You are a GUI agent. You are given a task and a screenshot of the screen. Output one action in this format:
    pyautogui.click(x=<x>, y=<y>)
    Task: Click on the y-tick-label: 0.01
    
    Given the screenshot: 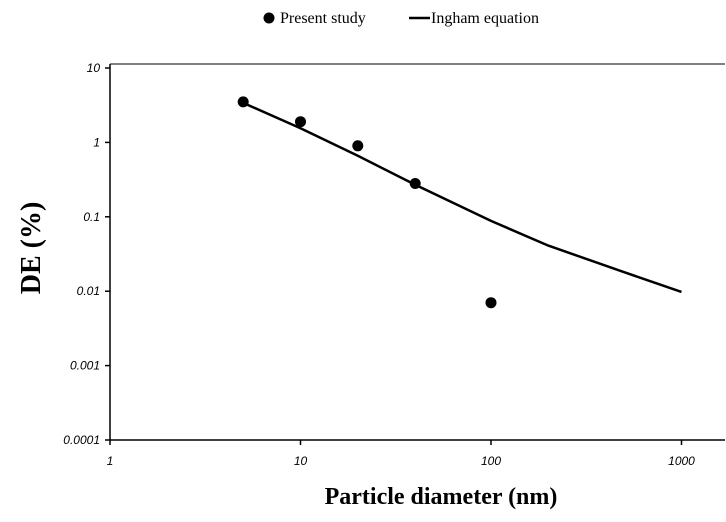 What is the action you would take?
    pyautogui.click(x=88, y=291)
    